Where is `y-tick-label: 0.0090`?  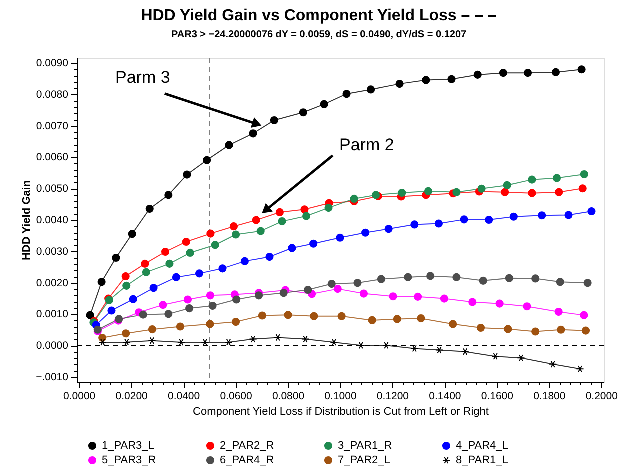 y-tick-label: 0.0090 is located at coordinates (52, 64).